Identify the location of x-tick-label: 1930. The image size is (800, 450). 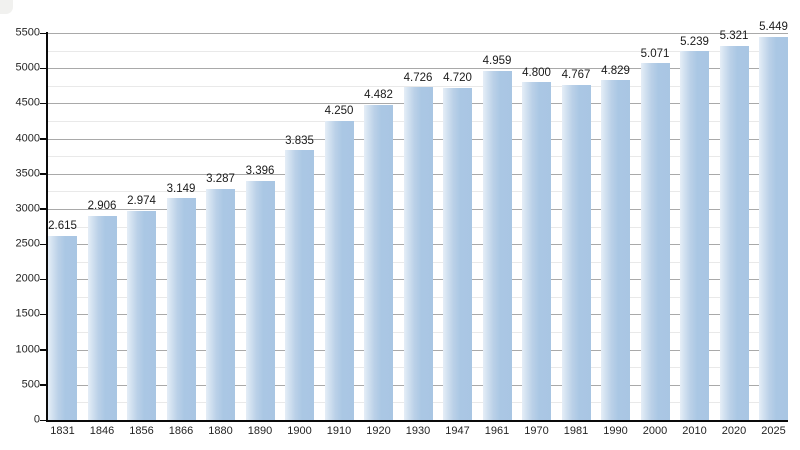
(418, 431).